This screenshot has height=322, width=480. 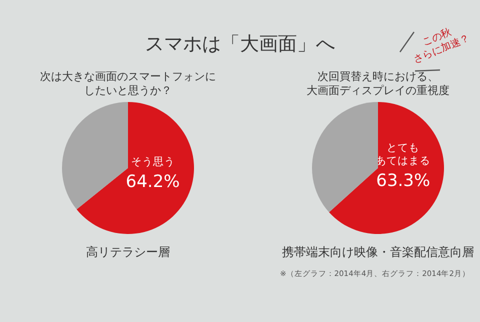 I want to click on text: 携帯端末向け映像・音楽配信意向層, so click(x=378, y=252).